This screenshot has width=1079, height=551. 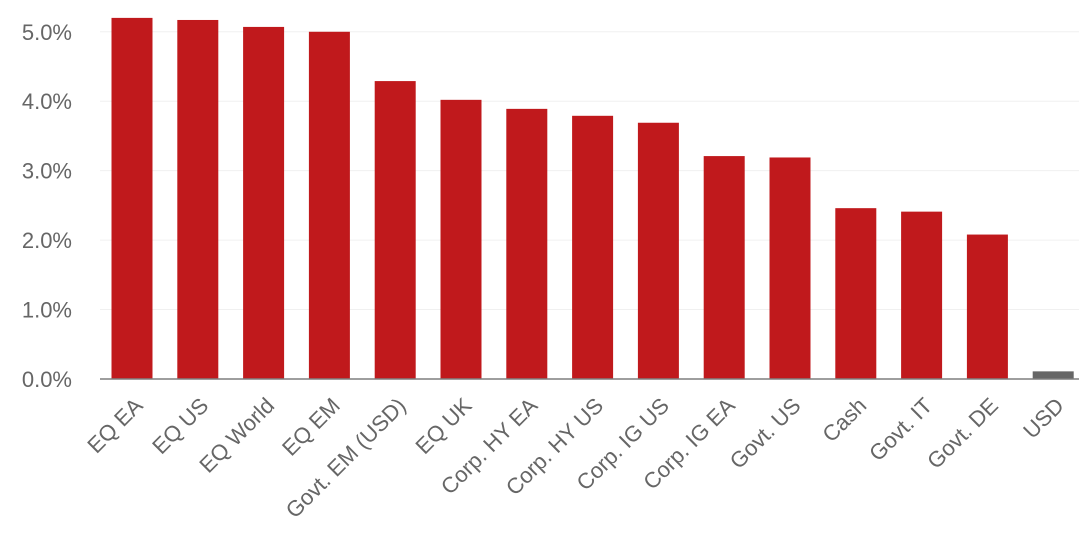 I want to click on y-tick-label: 1.0%, so click(x=47, y=310).